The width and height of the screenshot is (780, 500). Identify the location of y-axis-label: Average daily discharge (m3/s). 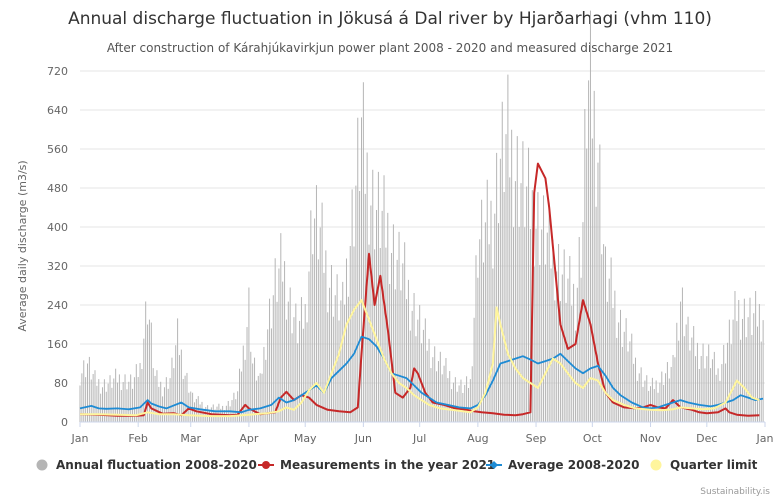
(22, 245).